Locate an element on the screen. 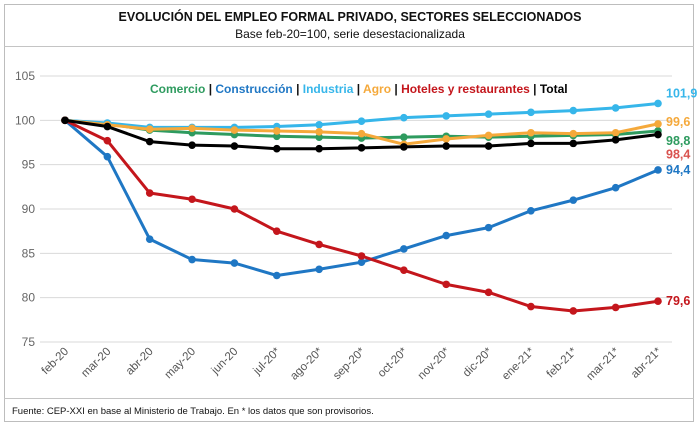  end-label-total: 98,4 is located at coordinates (678, 155).